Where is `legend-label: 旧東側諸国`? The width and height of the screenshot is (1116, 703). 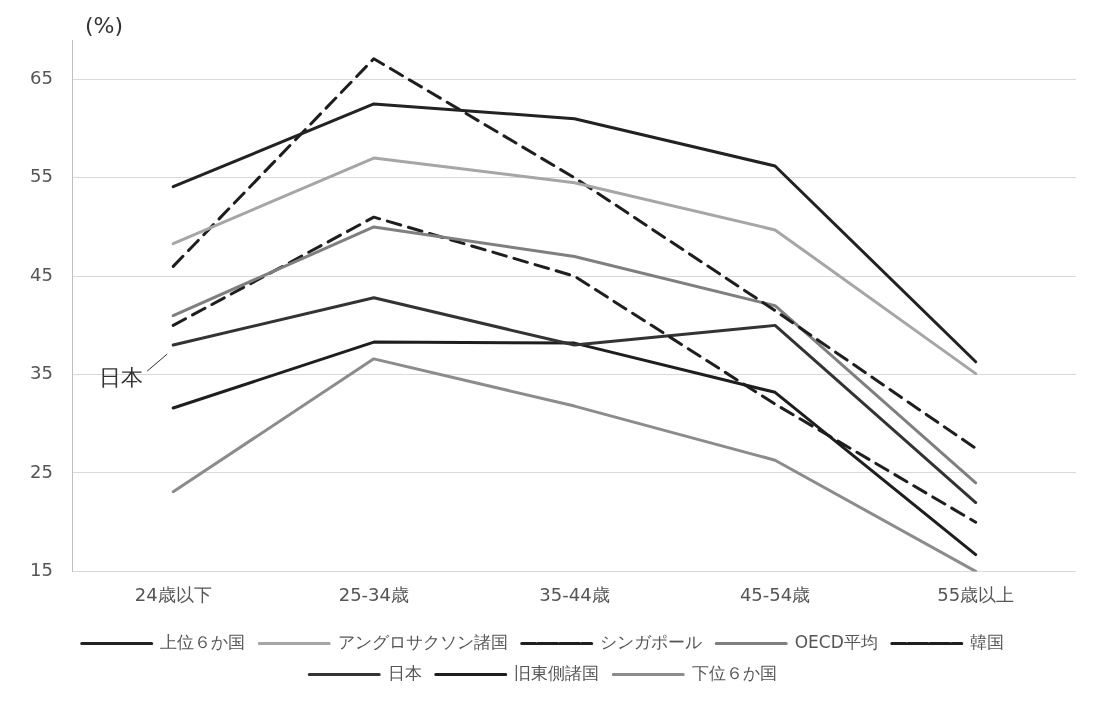
legend-label: 旧東側諸国 is located at coordinates (557, 672).